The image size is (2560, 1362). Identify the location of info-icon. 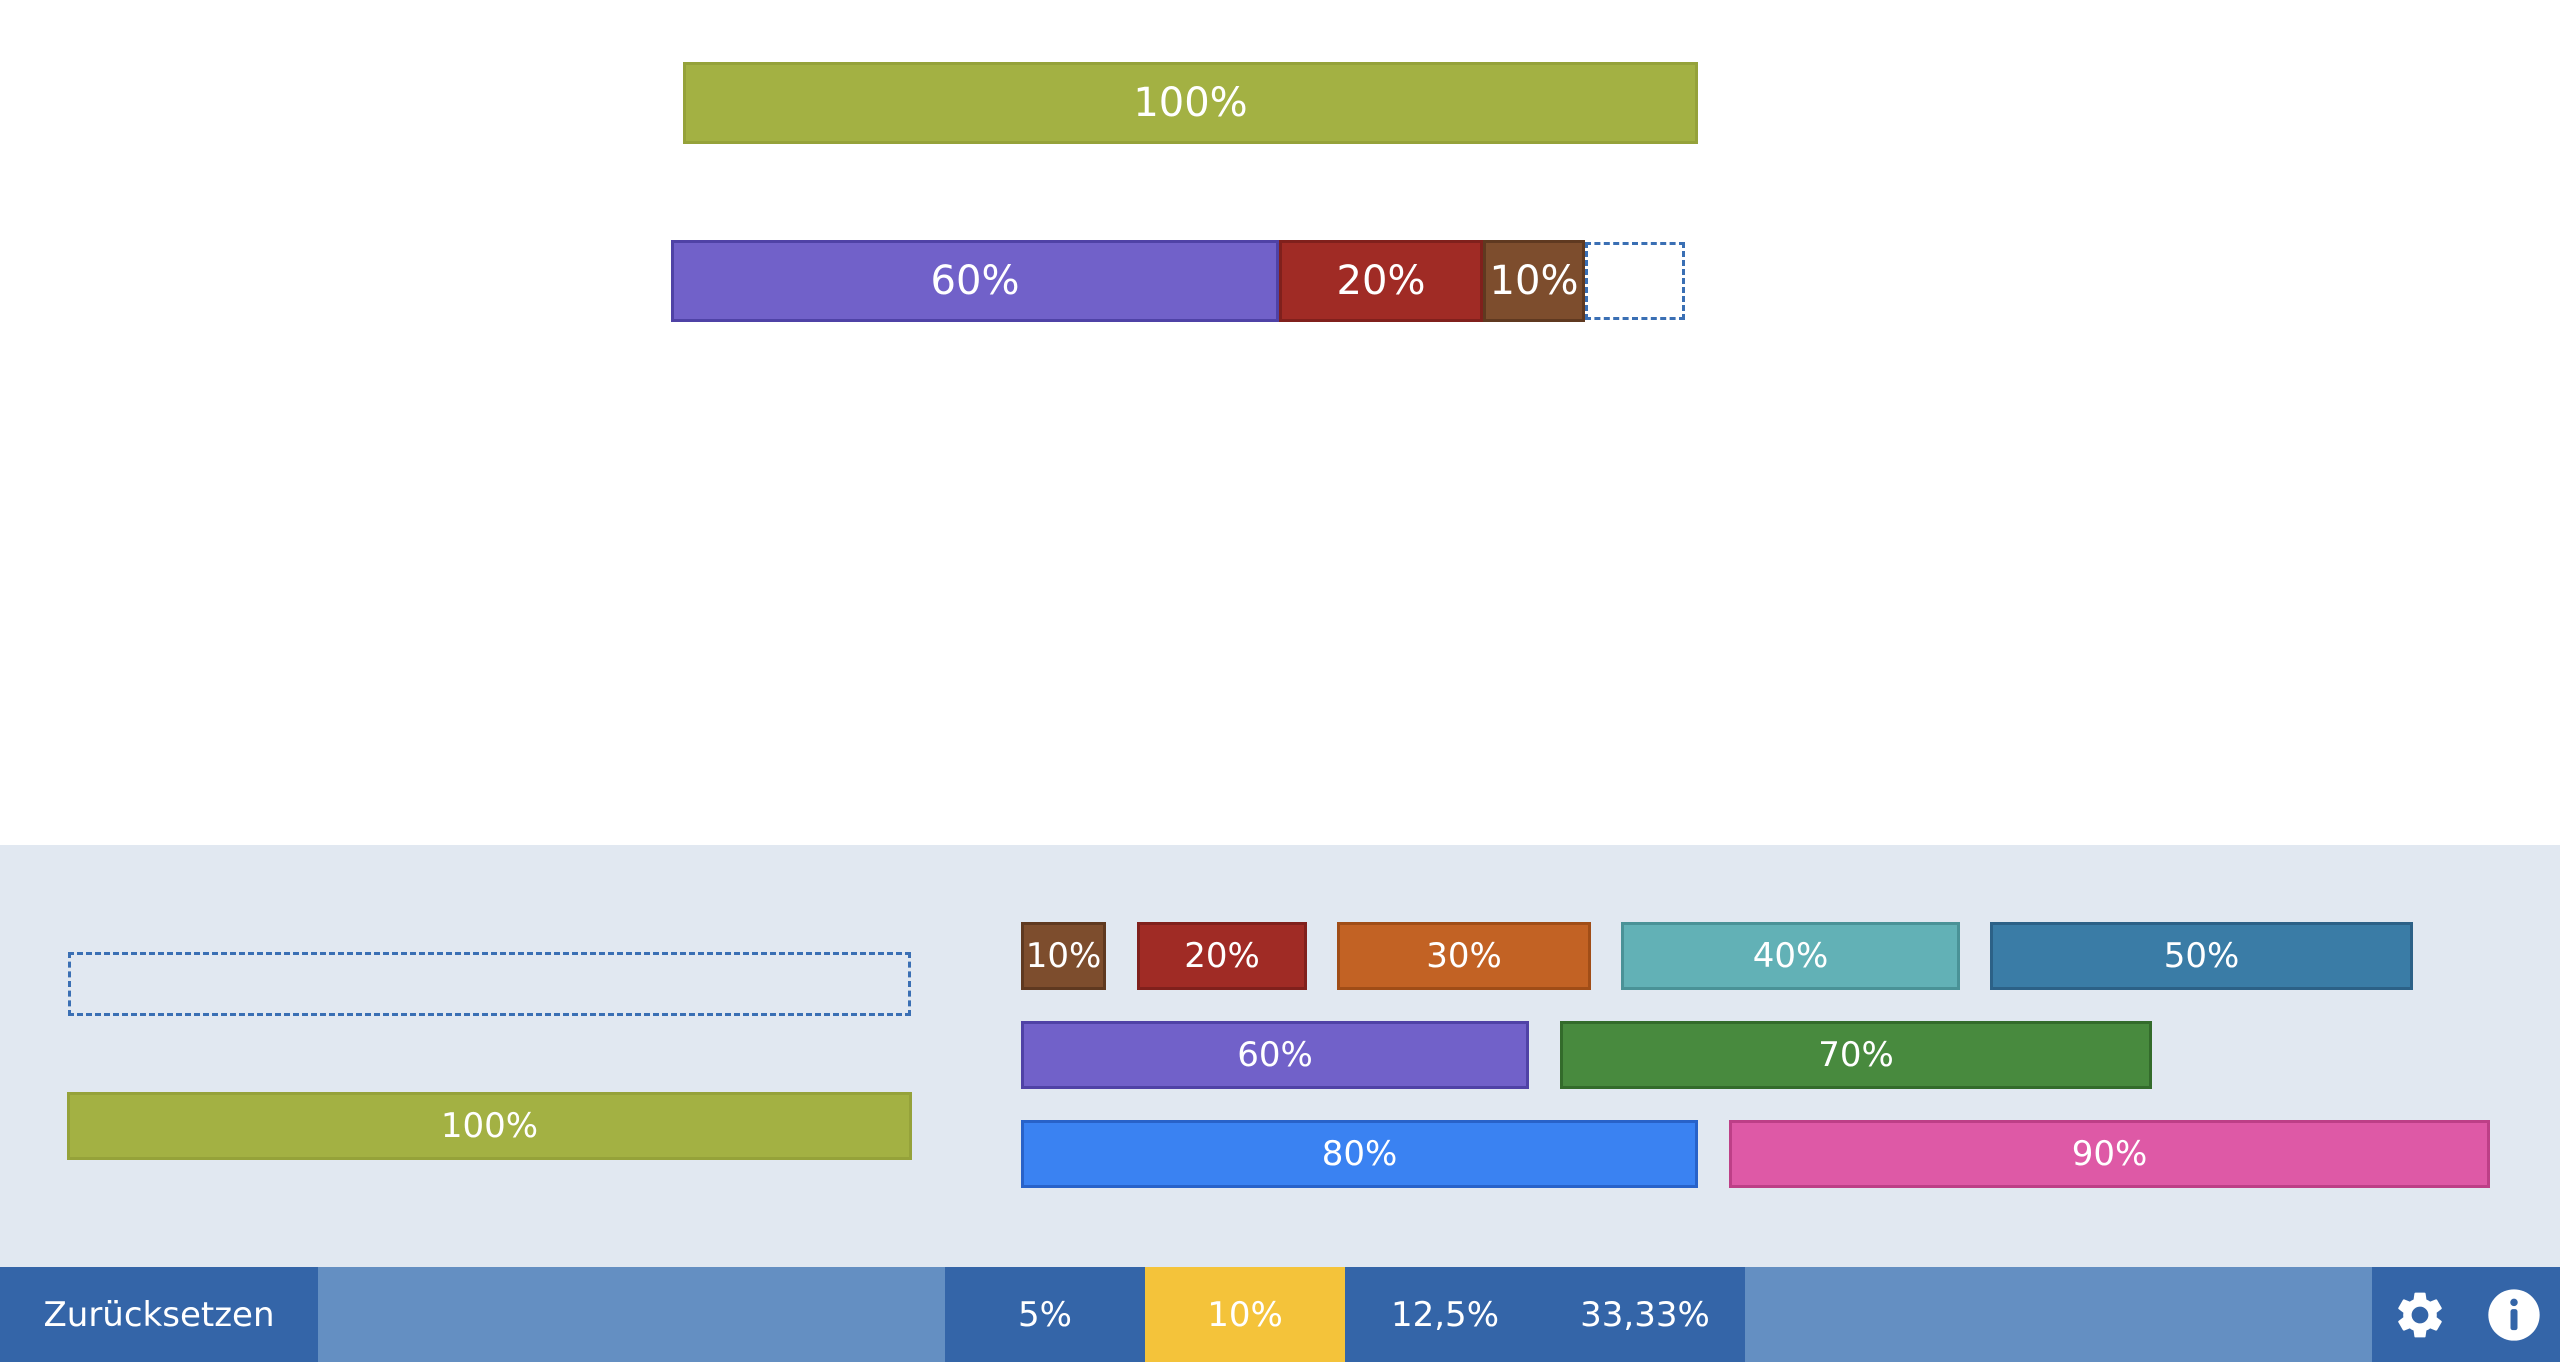
(2513, 1314).